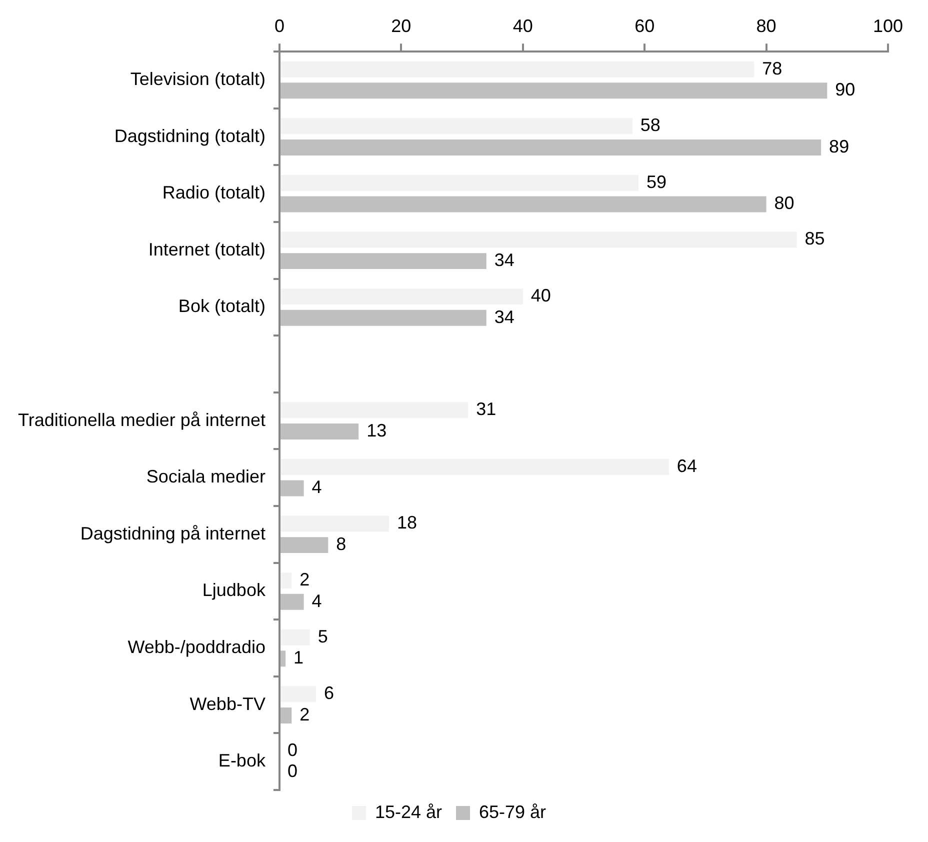 This screenshot has width=928, height=842. Describe the element at coordinates (650, 125) in the screenshot. I see `data-label: 58` at that location.